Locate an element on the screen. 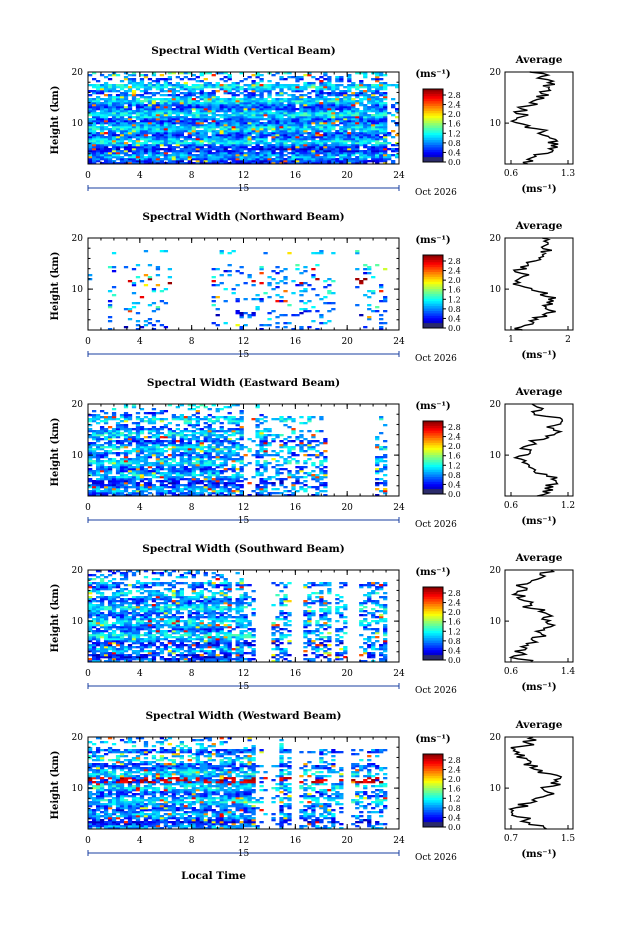  colorbar-segment is located at coordinates (433, 158).